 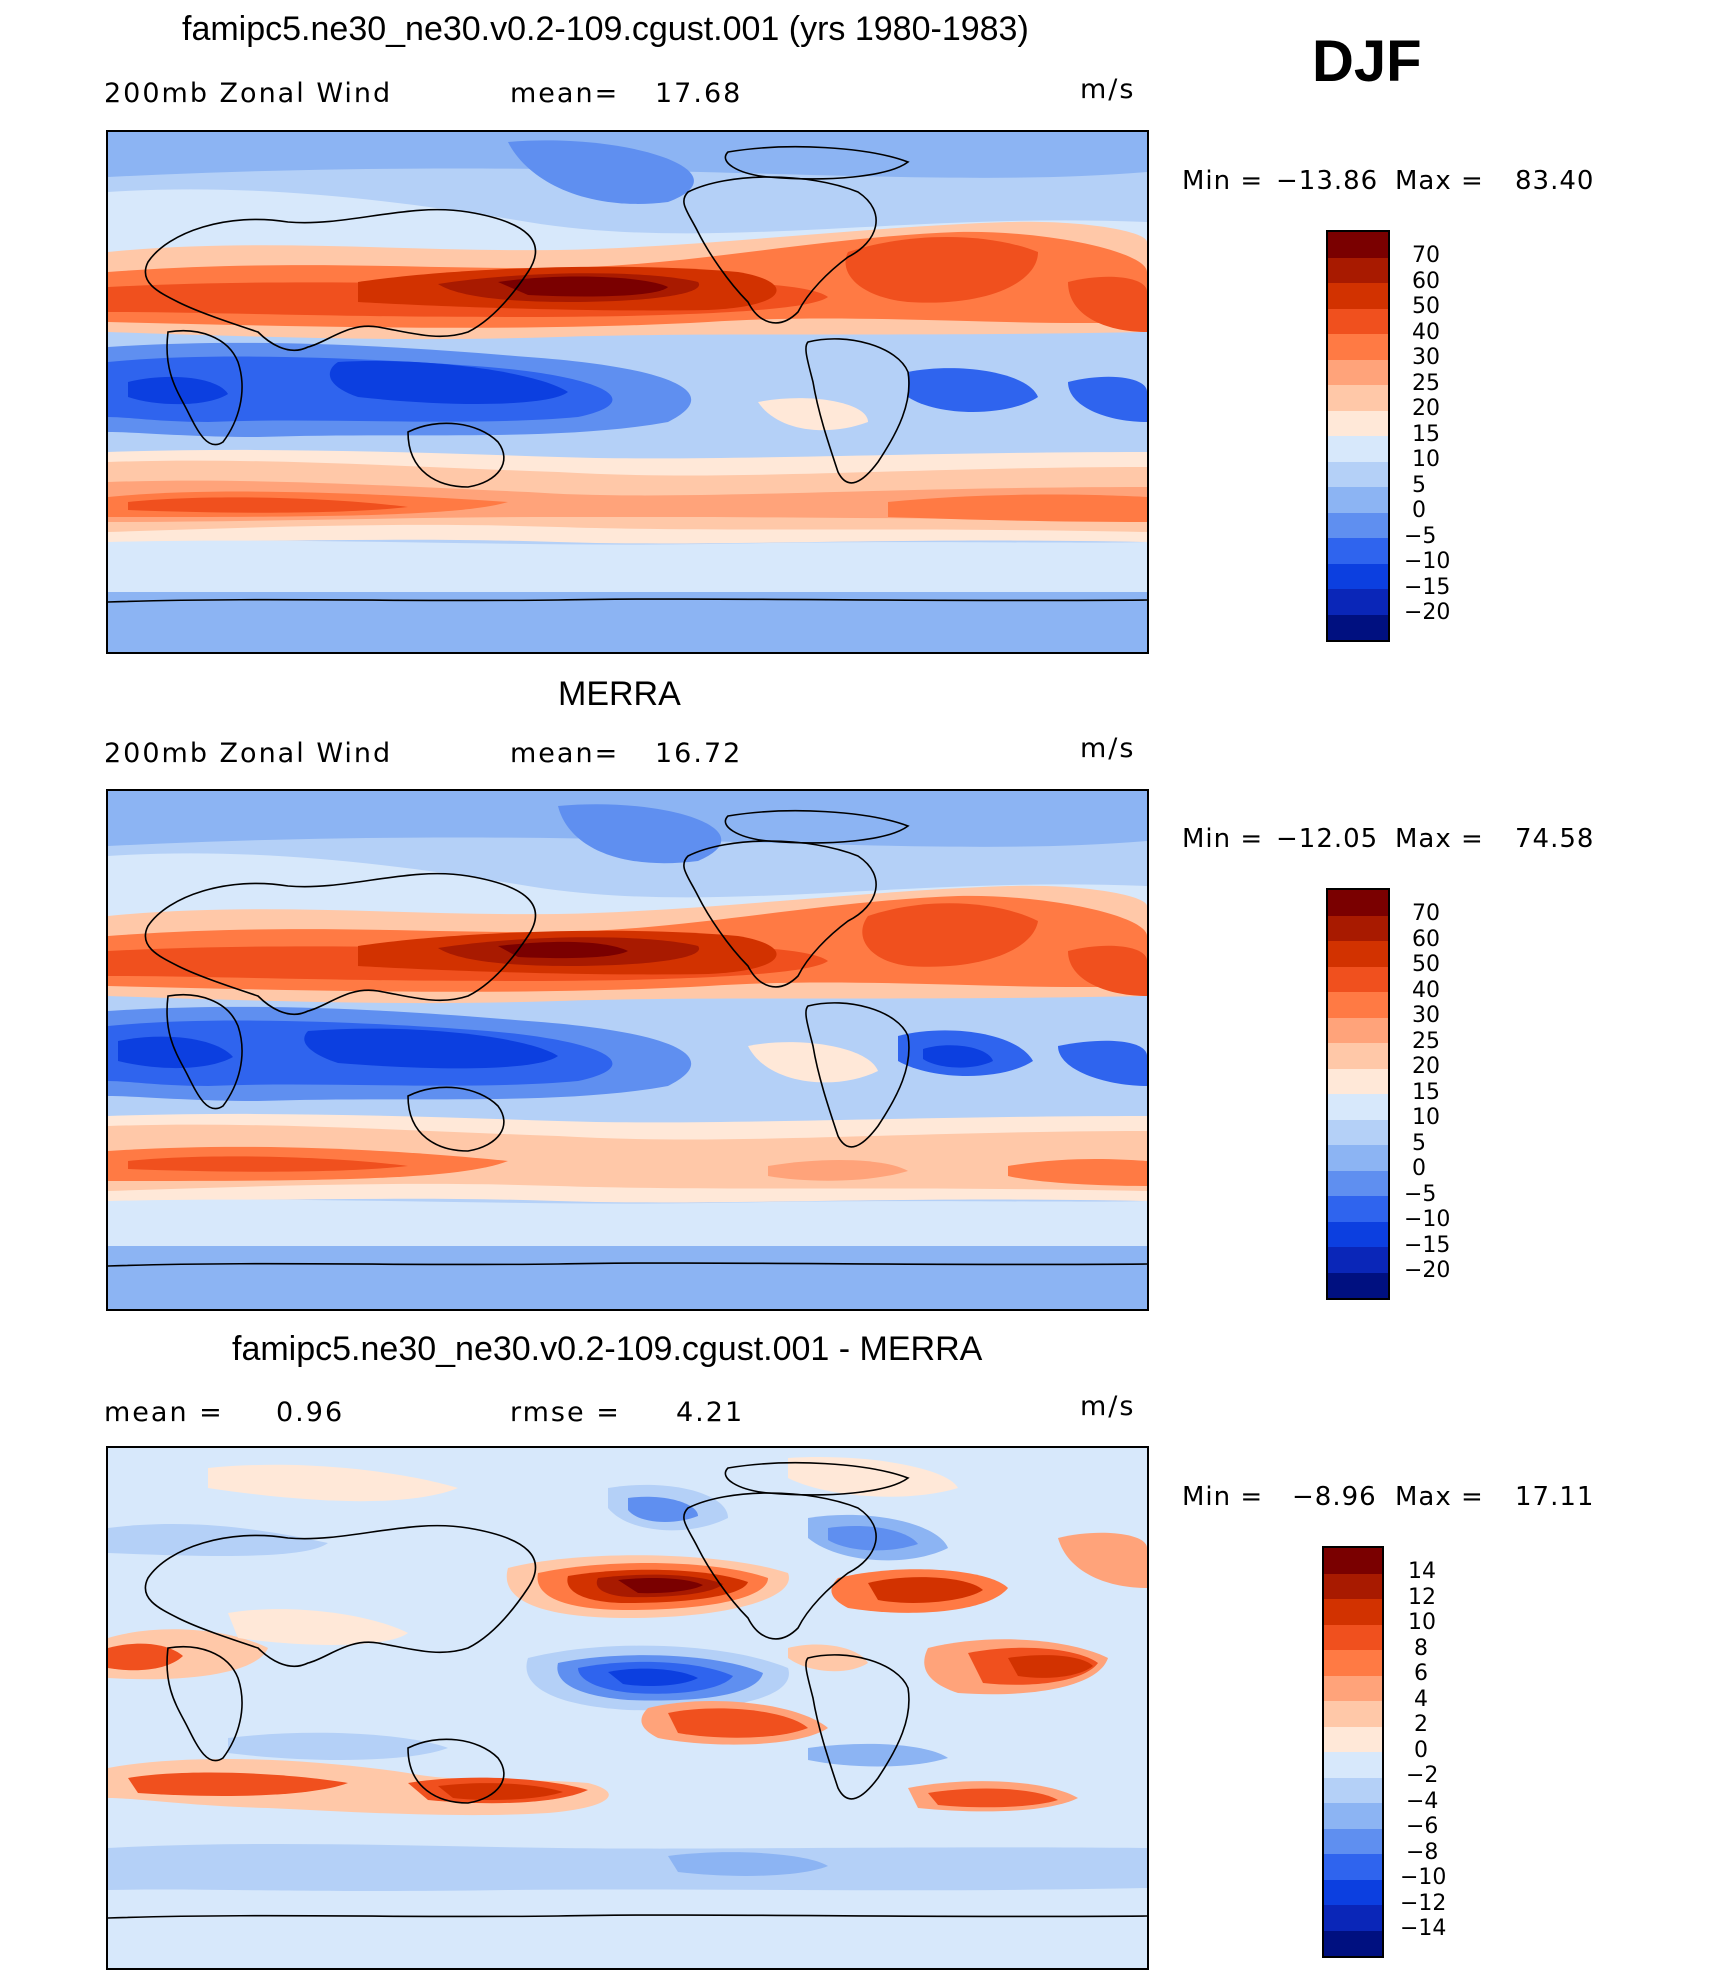 I want to click on panel-2-units: m/s, so click(x=1108, y=748).